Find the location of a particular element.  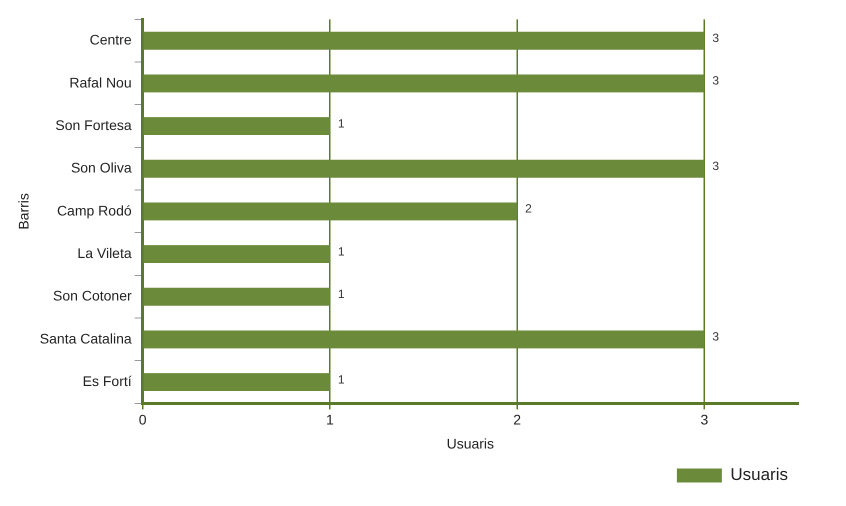

x-tick-label: 0 is located at coordinates (142, 420).